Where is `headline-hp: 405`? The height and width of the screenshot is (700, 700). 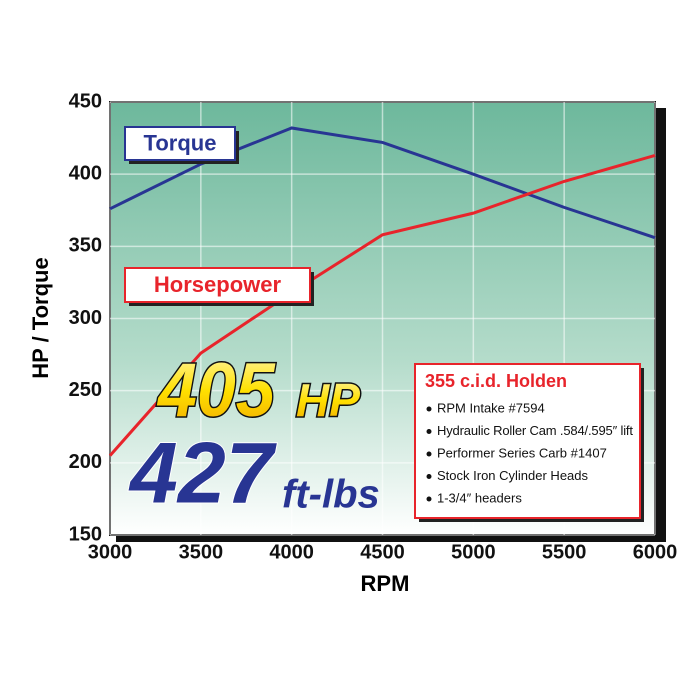 headline-hp: 405 is located at coordinates (216, 390).